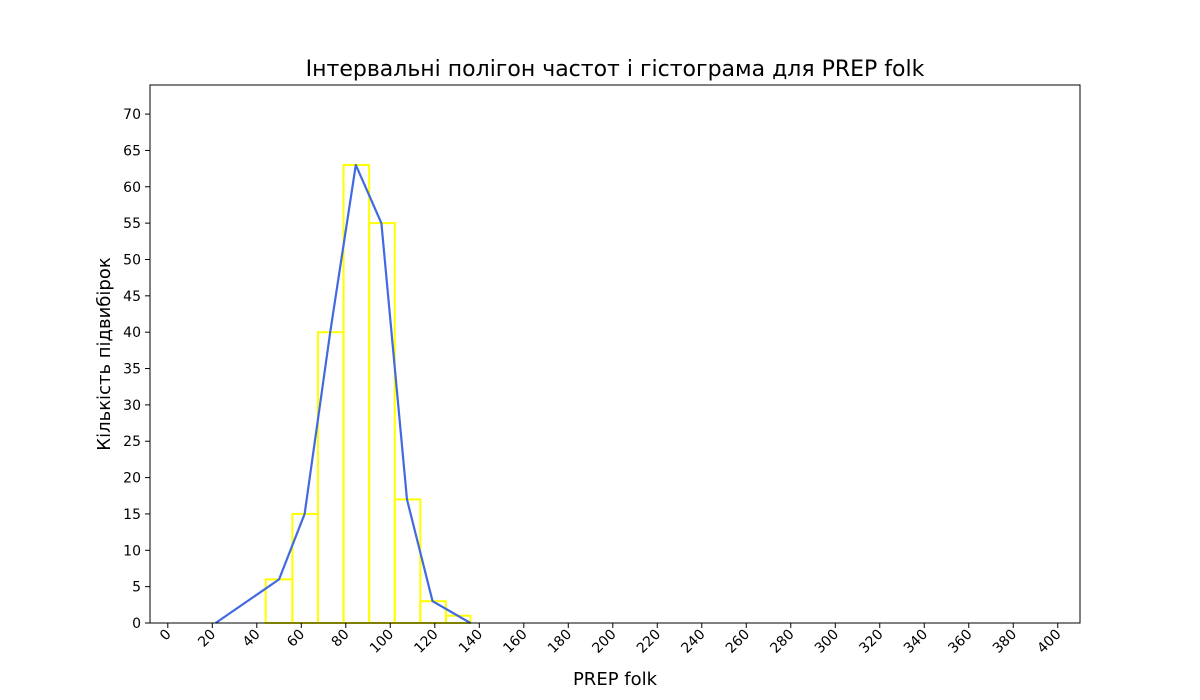 This screenshot has height=700, width=1200. I want to click on plot-area, so click(343, 394).